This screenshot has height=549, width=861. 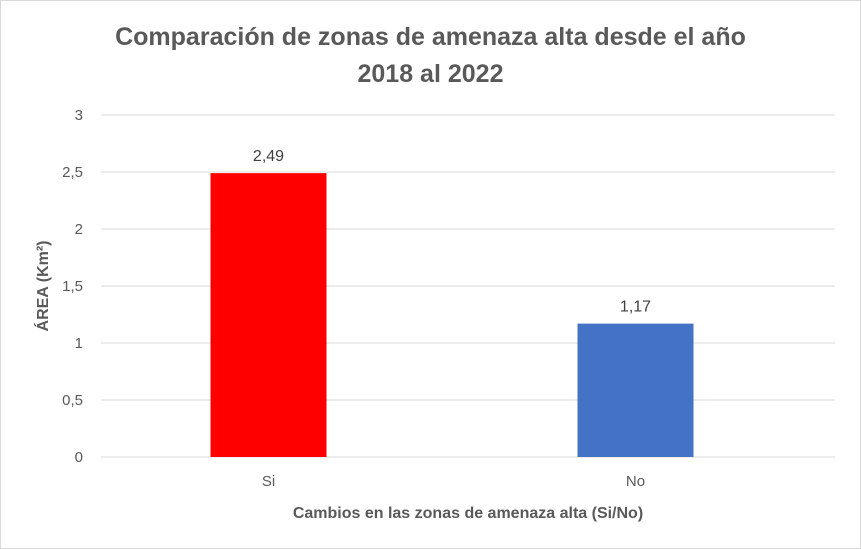 I want to click on y-axis-title: ÁREA (Km²), so click(x=42, y=286).